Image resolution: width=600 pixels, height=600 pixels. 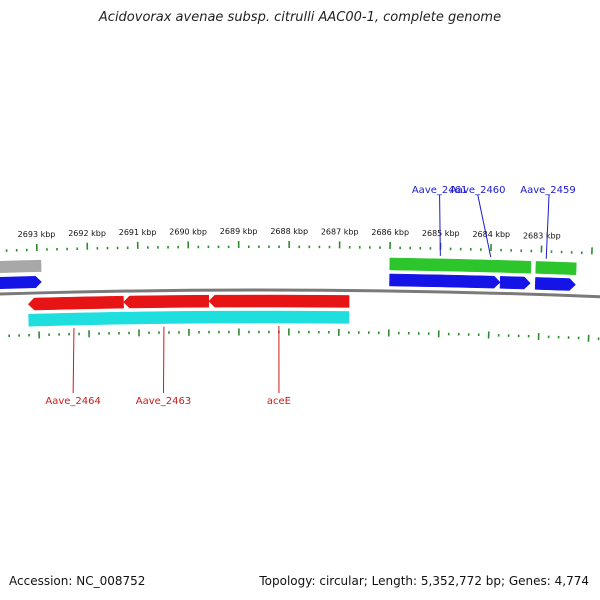 What do you see at coordinates (440, 190) in the screenshot?
I see `gene-label: Aave_2461` at bounding box center [440, 190].